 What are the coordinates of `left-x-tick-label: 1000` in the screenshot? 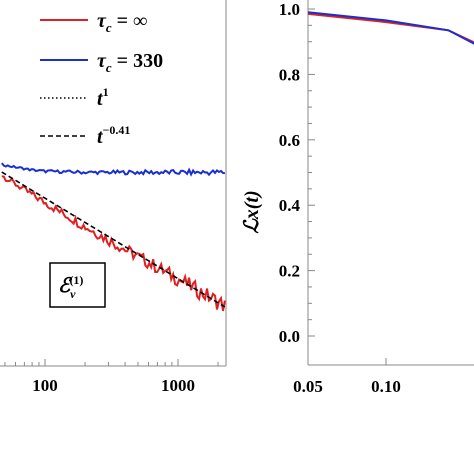 It's located at (178, 385).